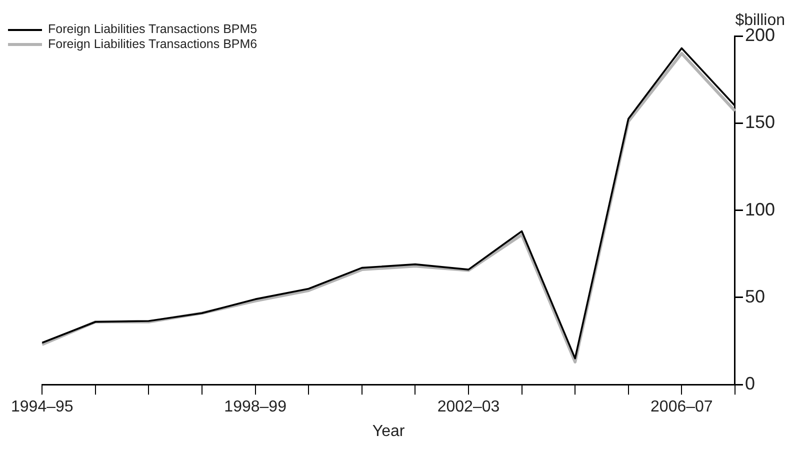  Describe the element at coordinates (42, 407) in the screenshot. I see `x-tick-label: 1994–95` at that location.